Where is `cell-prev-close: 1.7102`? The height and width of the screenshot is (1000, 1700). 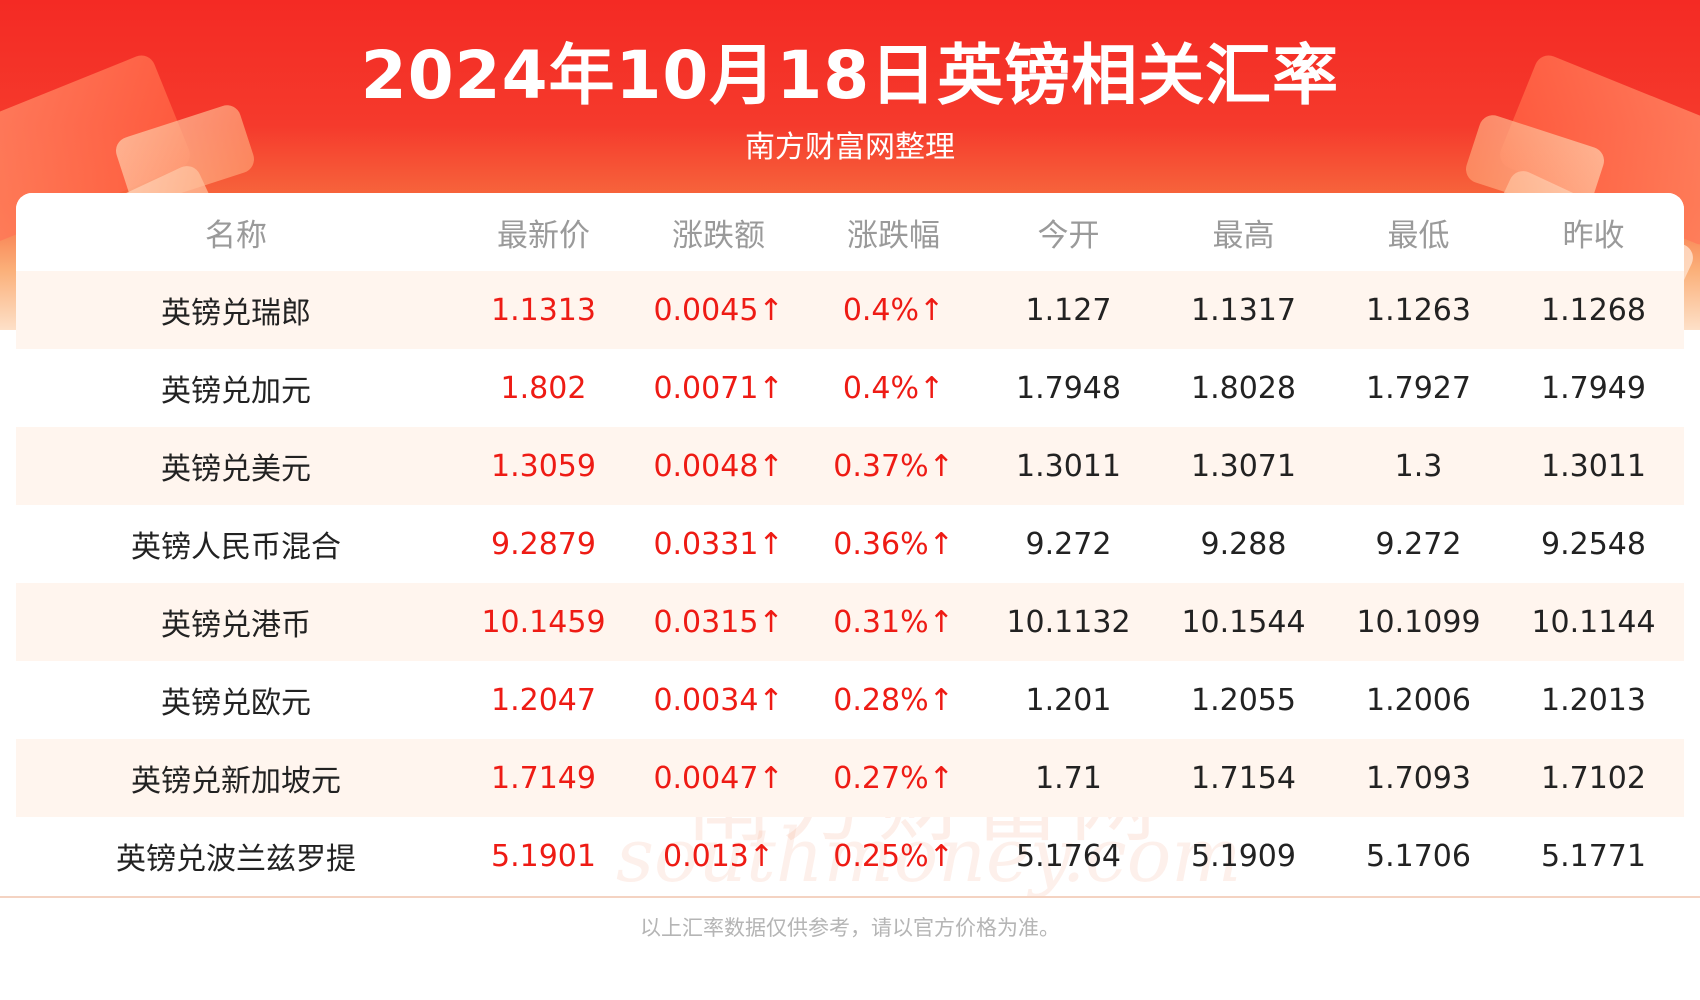 cell-prev-close: 1.7102 is located at coordinates (1593, 778).